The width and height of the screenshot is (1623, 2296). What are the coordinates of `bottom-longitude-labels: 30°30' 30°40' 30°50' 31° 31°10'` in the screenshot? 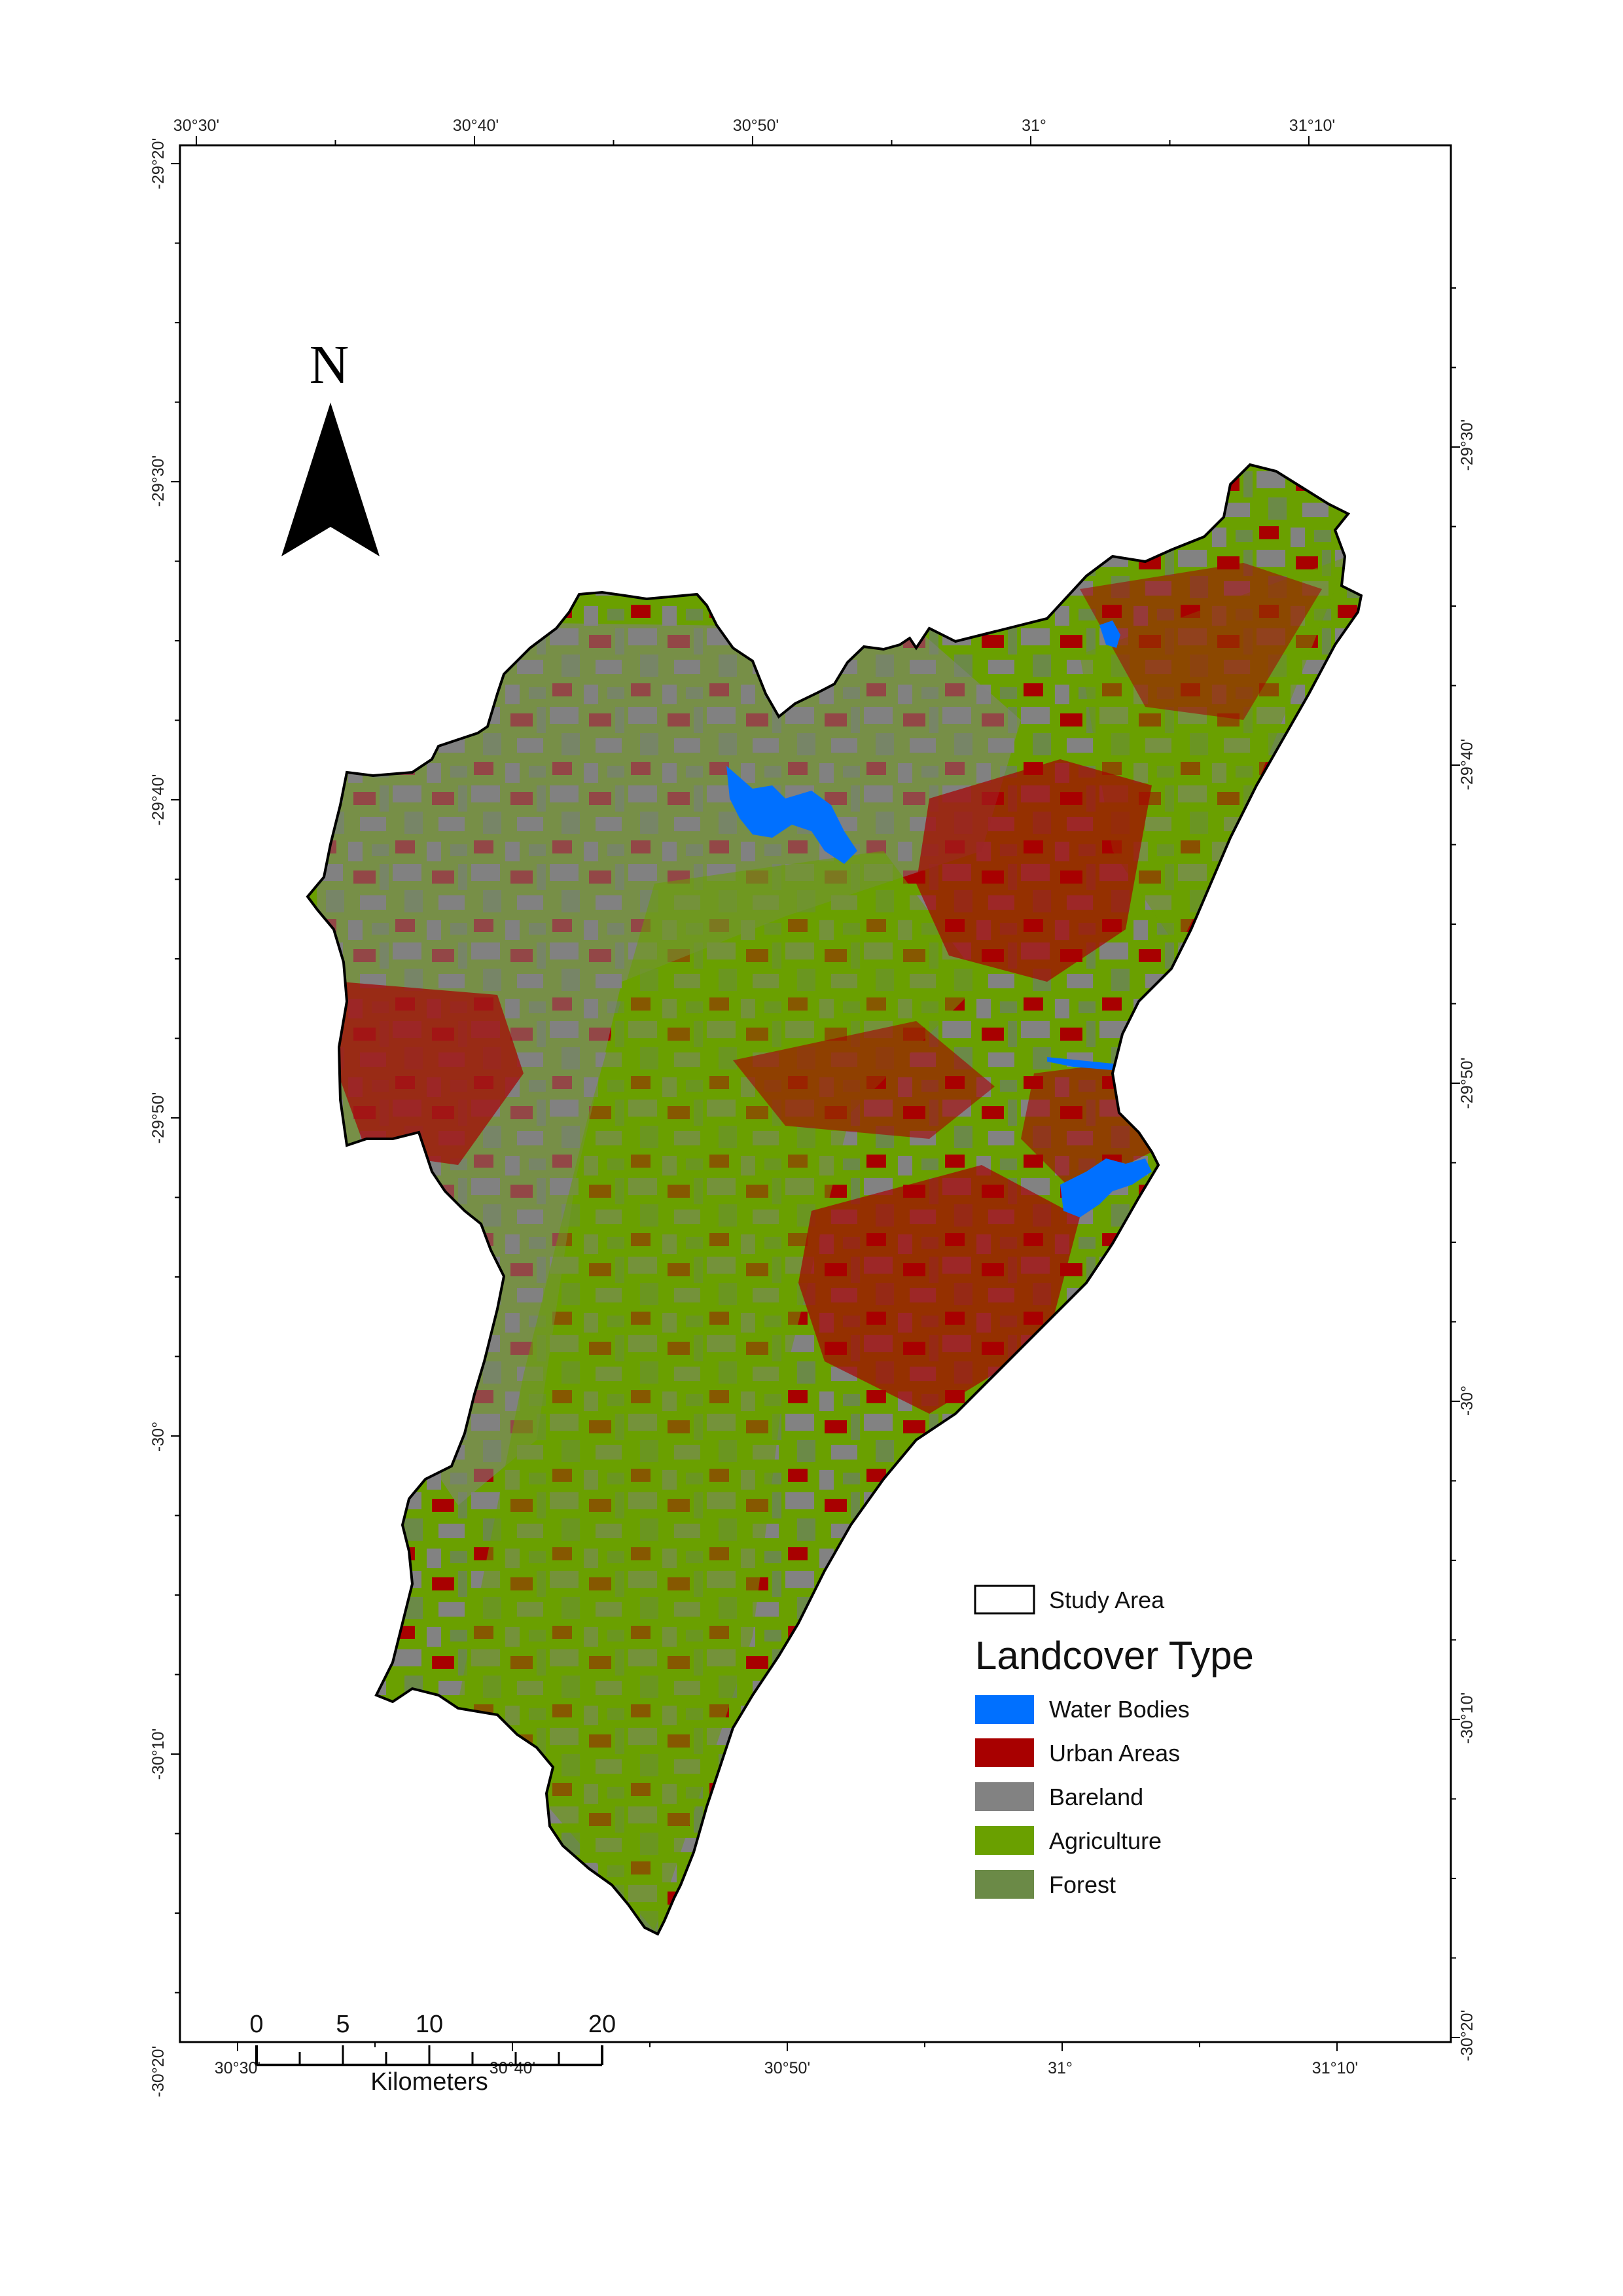 It's located at (786, 2068).